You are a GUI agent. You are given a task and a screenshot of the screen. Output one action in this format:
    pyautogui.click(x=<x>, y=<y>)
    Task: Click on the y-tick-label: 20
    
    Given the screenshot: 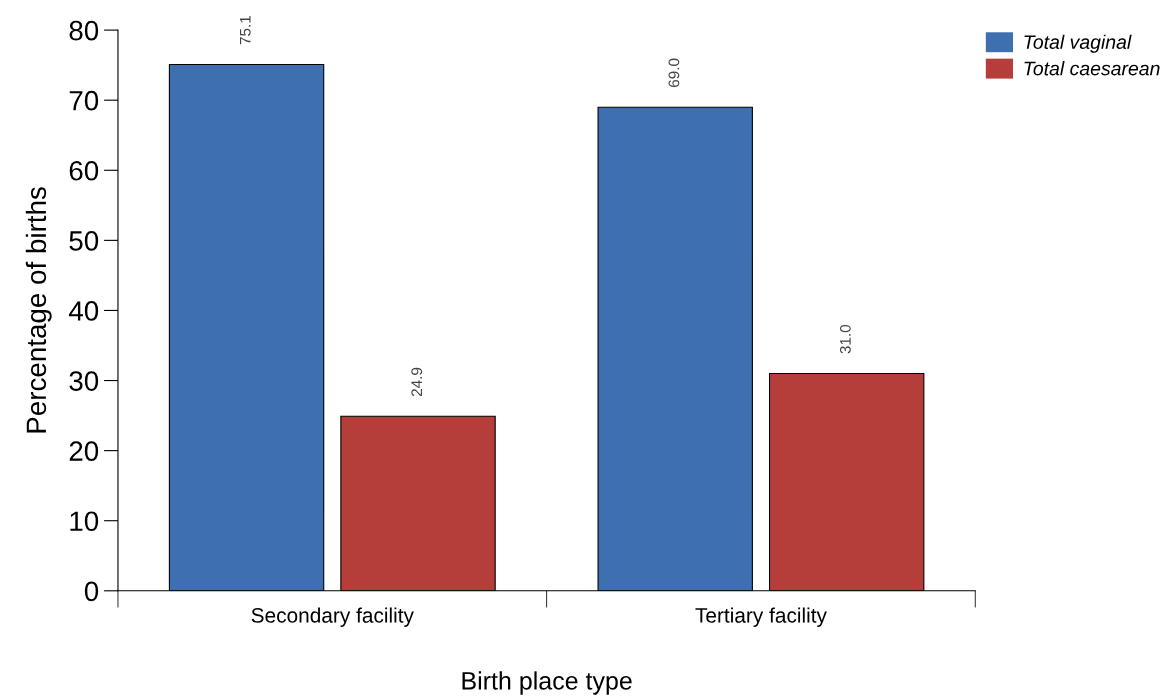 What is the action you would take?
    pyautogui.click(x=84, y=451)
    